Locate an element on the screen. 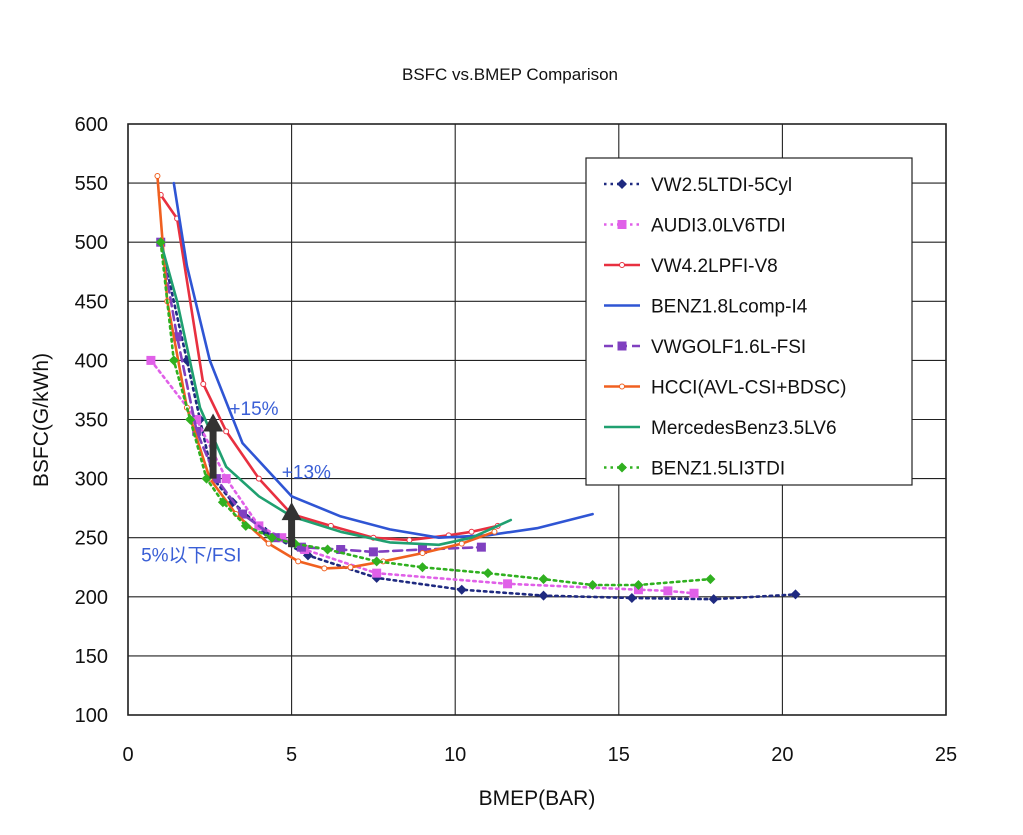 The image size is (1023, 835). y-tick-label: 400 is located at coordinates (91, 361).